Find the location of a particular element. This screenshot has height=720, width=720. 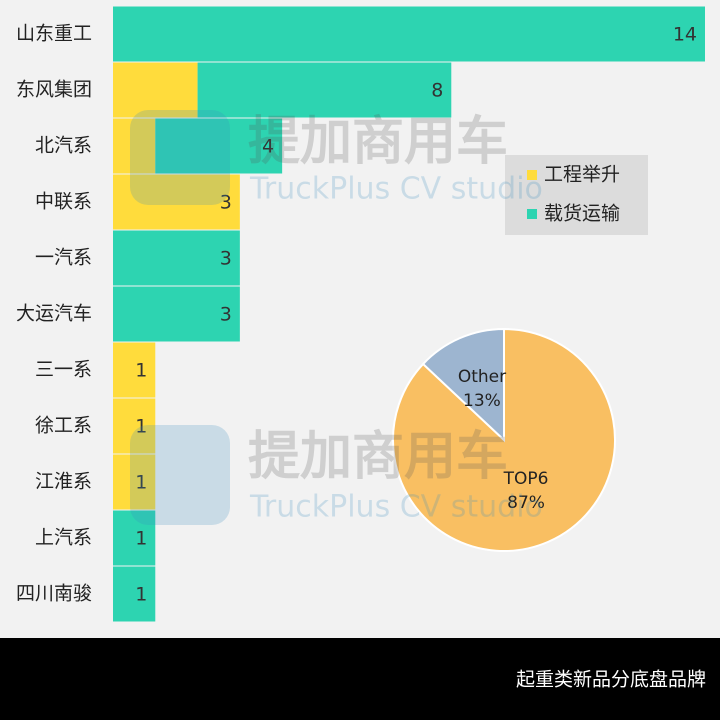

pie-label: Other is located at coordinates (482, 377).